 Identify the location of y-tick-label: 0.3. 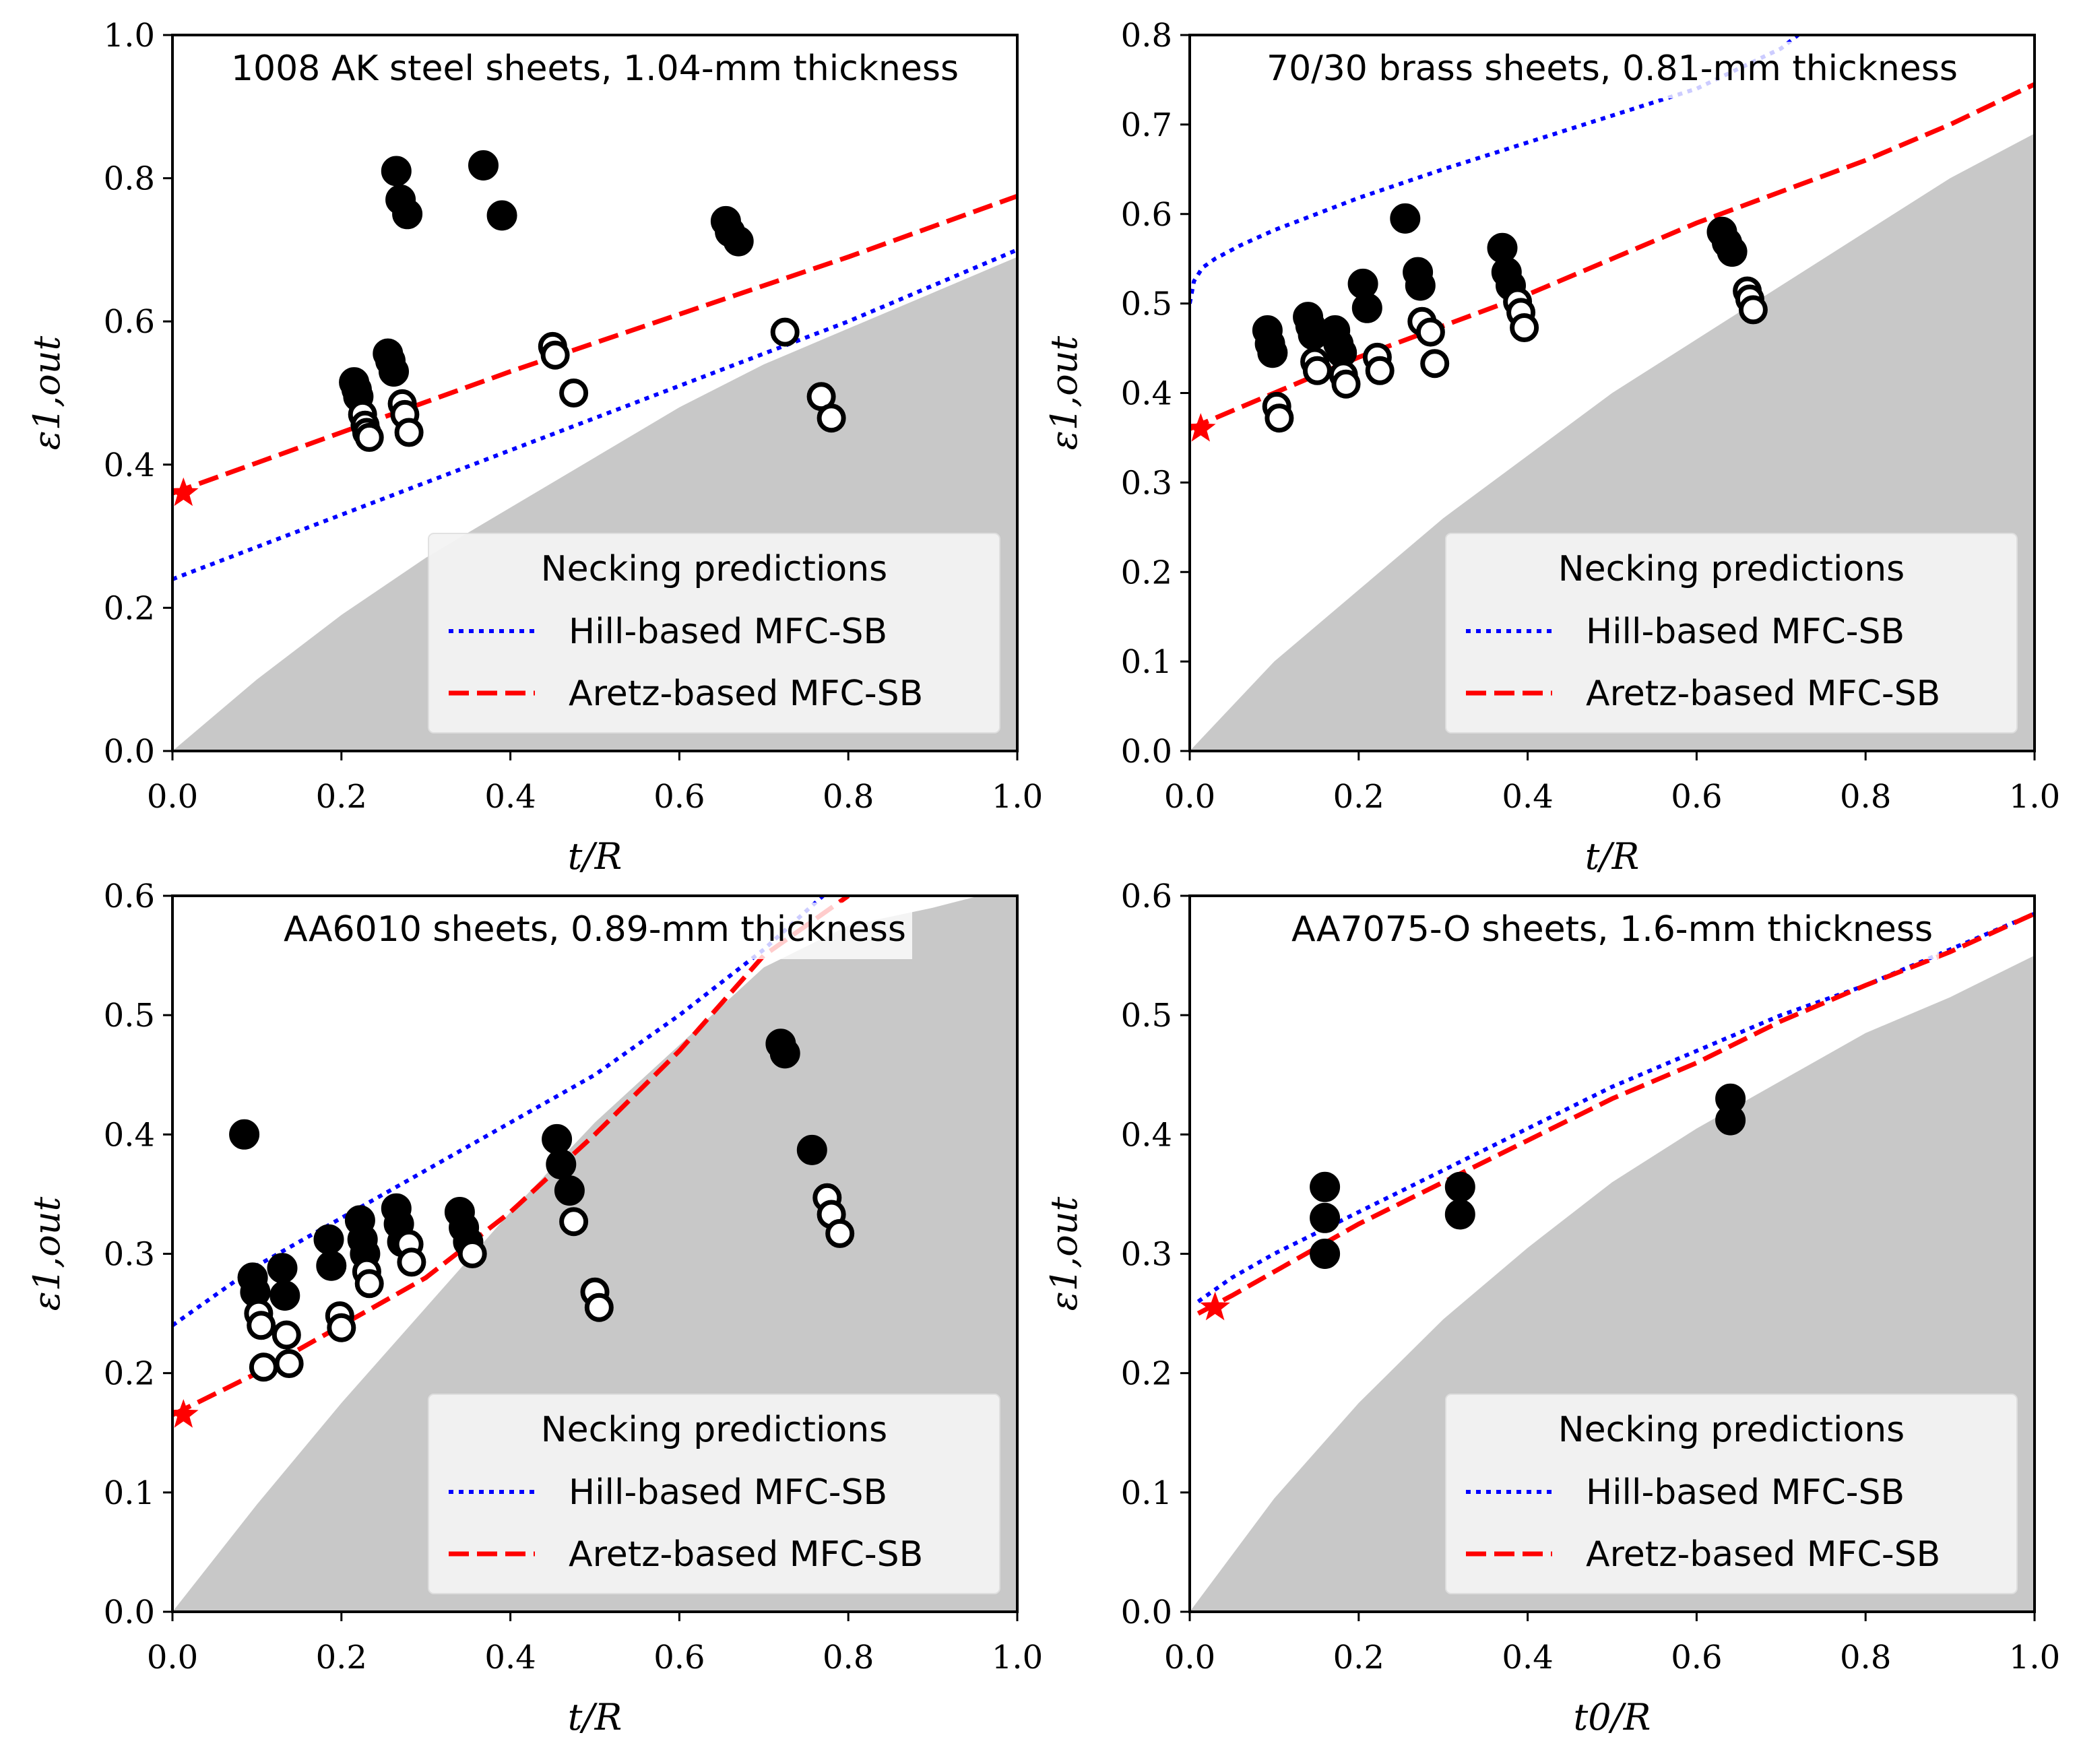
(1146, 483).